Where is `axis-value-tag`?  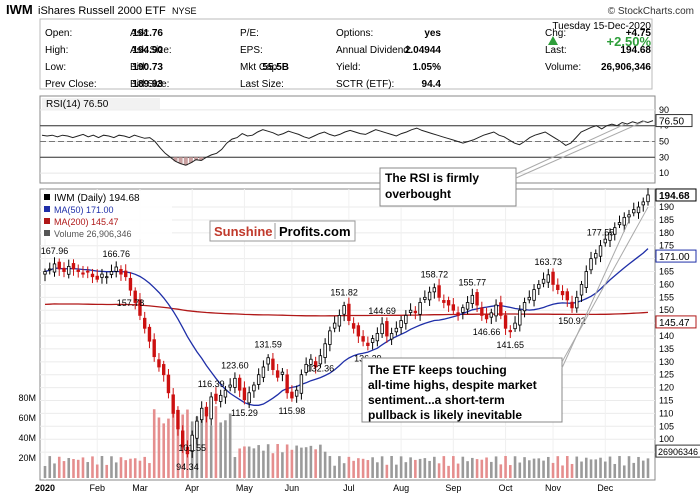 axis-value-tag is located at coordinates (676, 256).